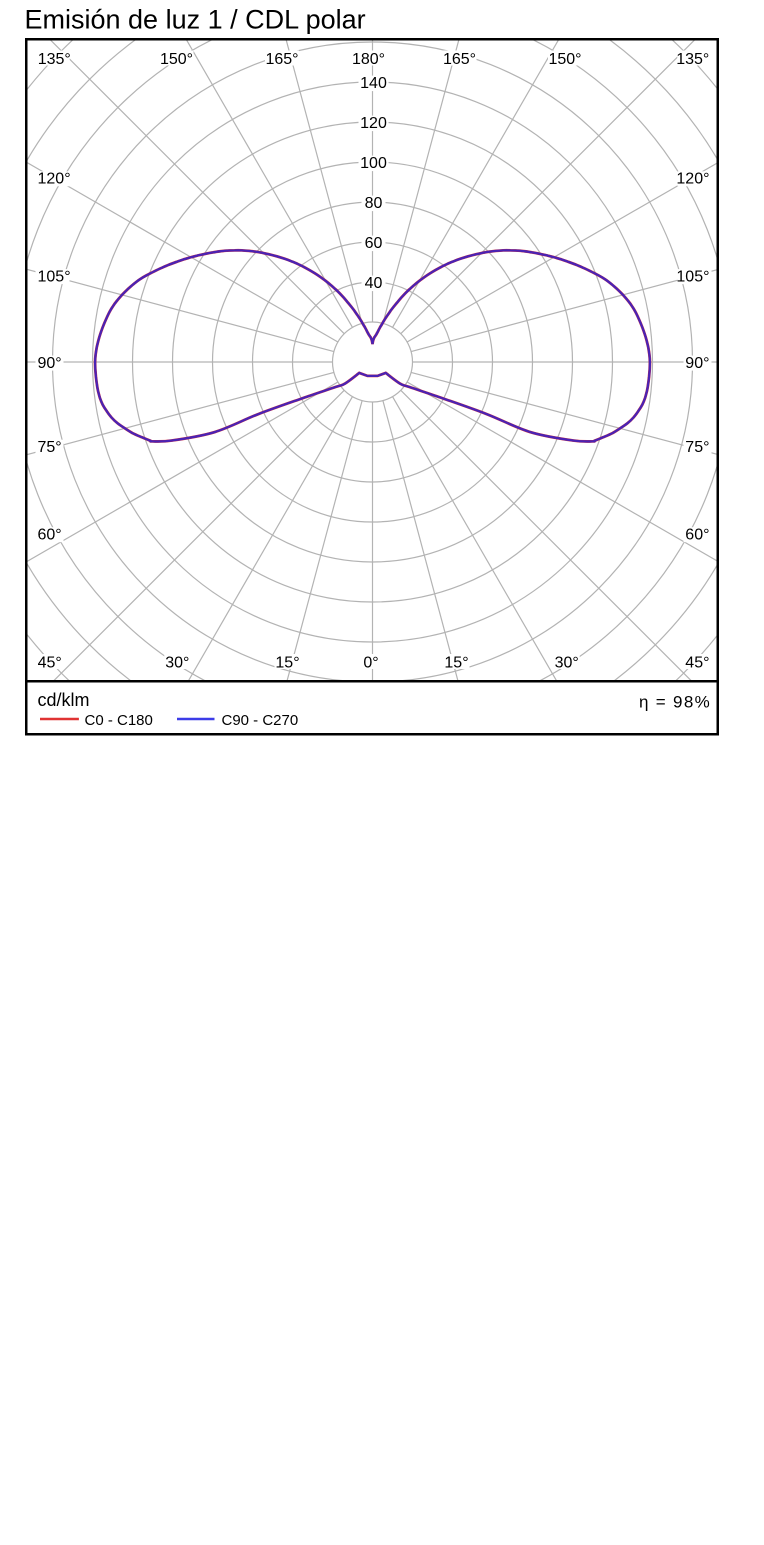  Describe the element at coordinates (374, 243) in the screenshot. I see `svg-text: 60` at that location.